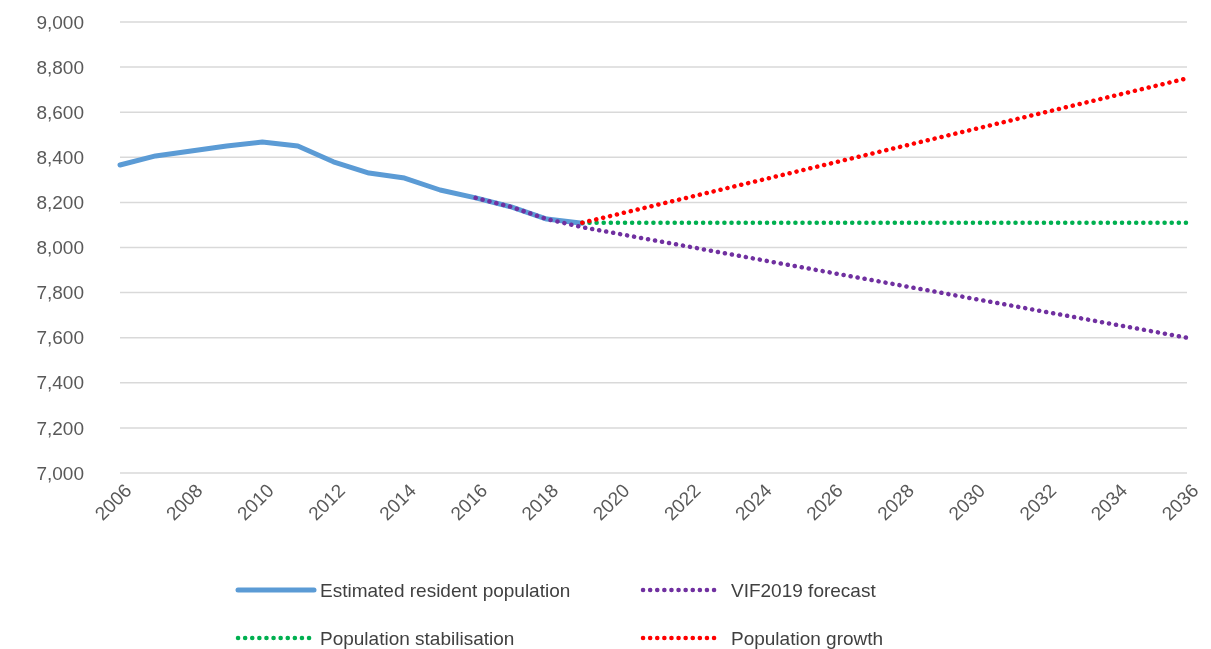 This screenshot has height=649, width=1211. I want to click on y-tick-label: 7,600, so click(60, 338).